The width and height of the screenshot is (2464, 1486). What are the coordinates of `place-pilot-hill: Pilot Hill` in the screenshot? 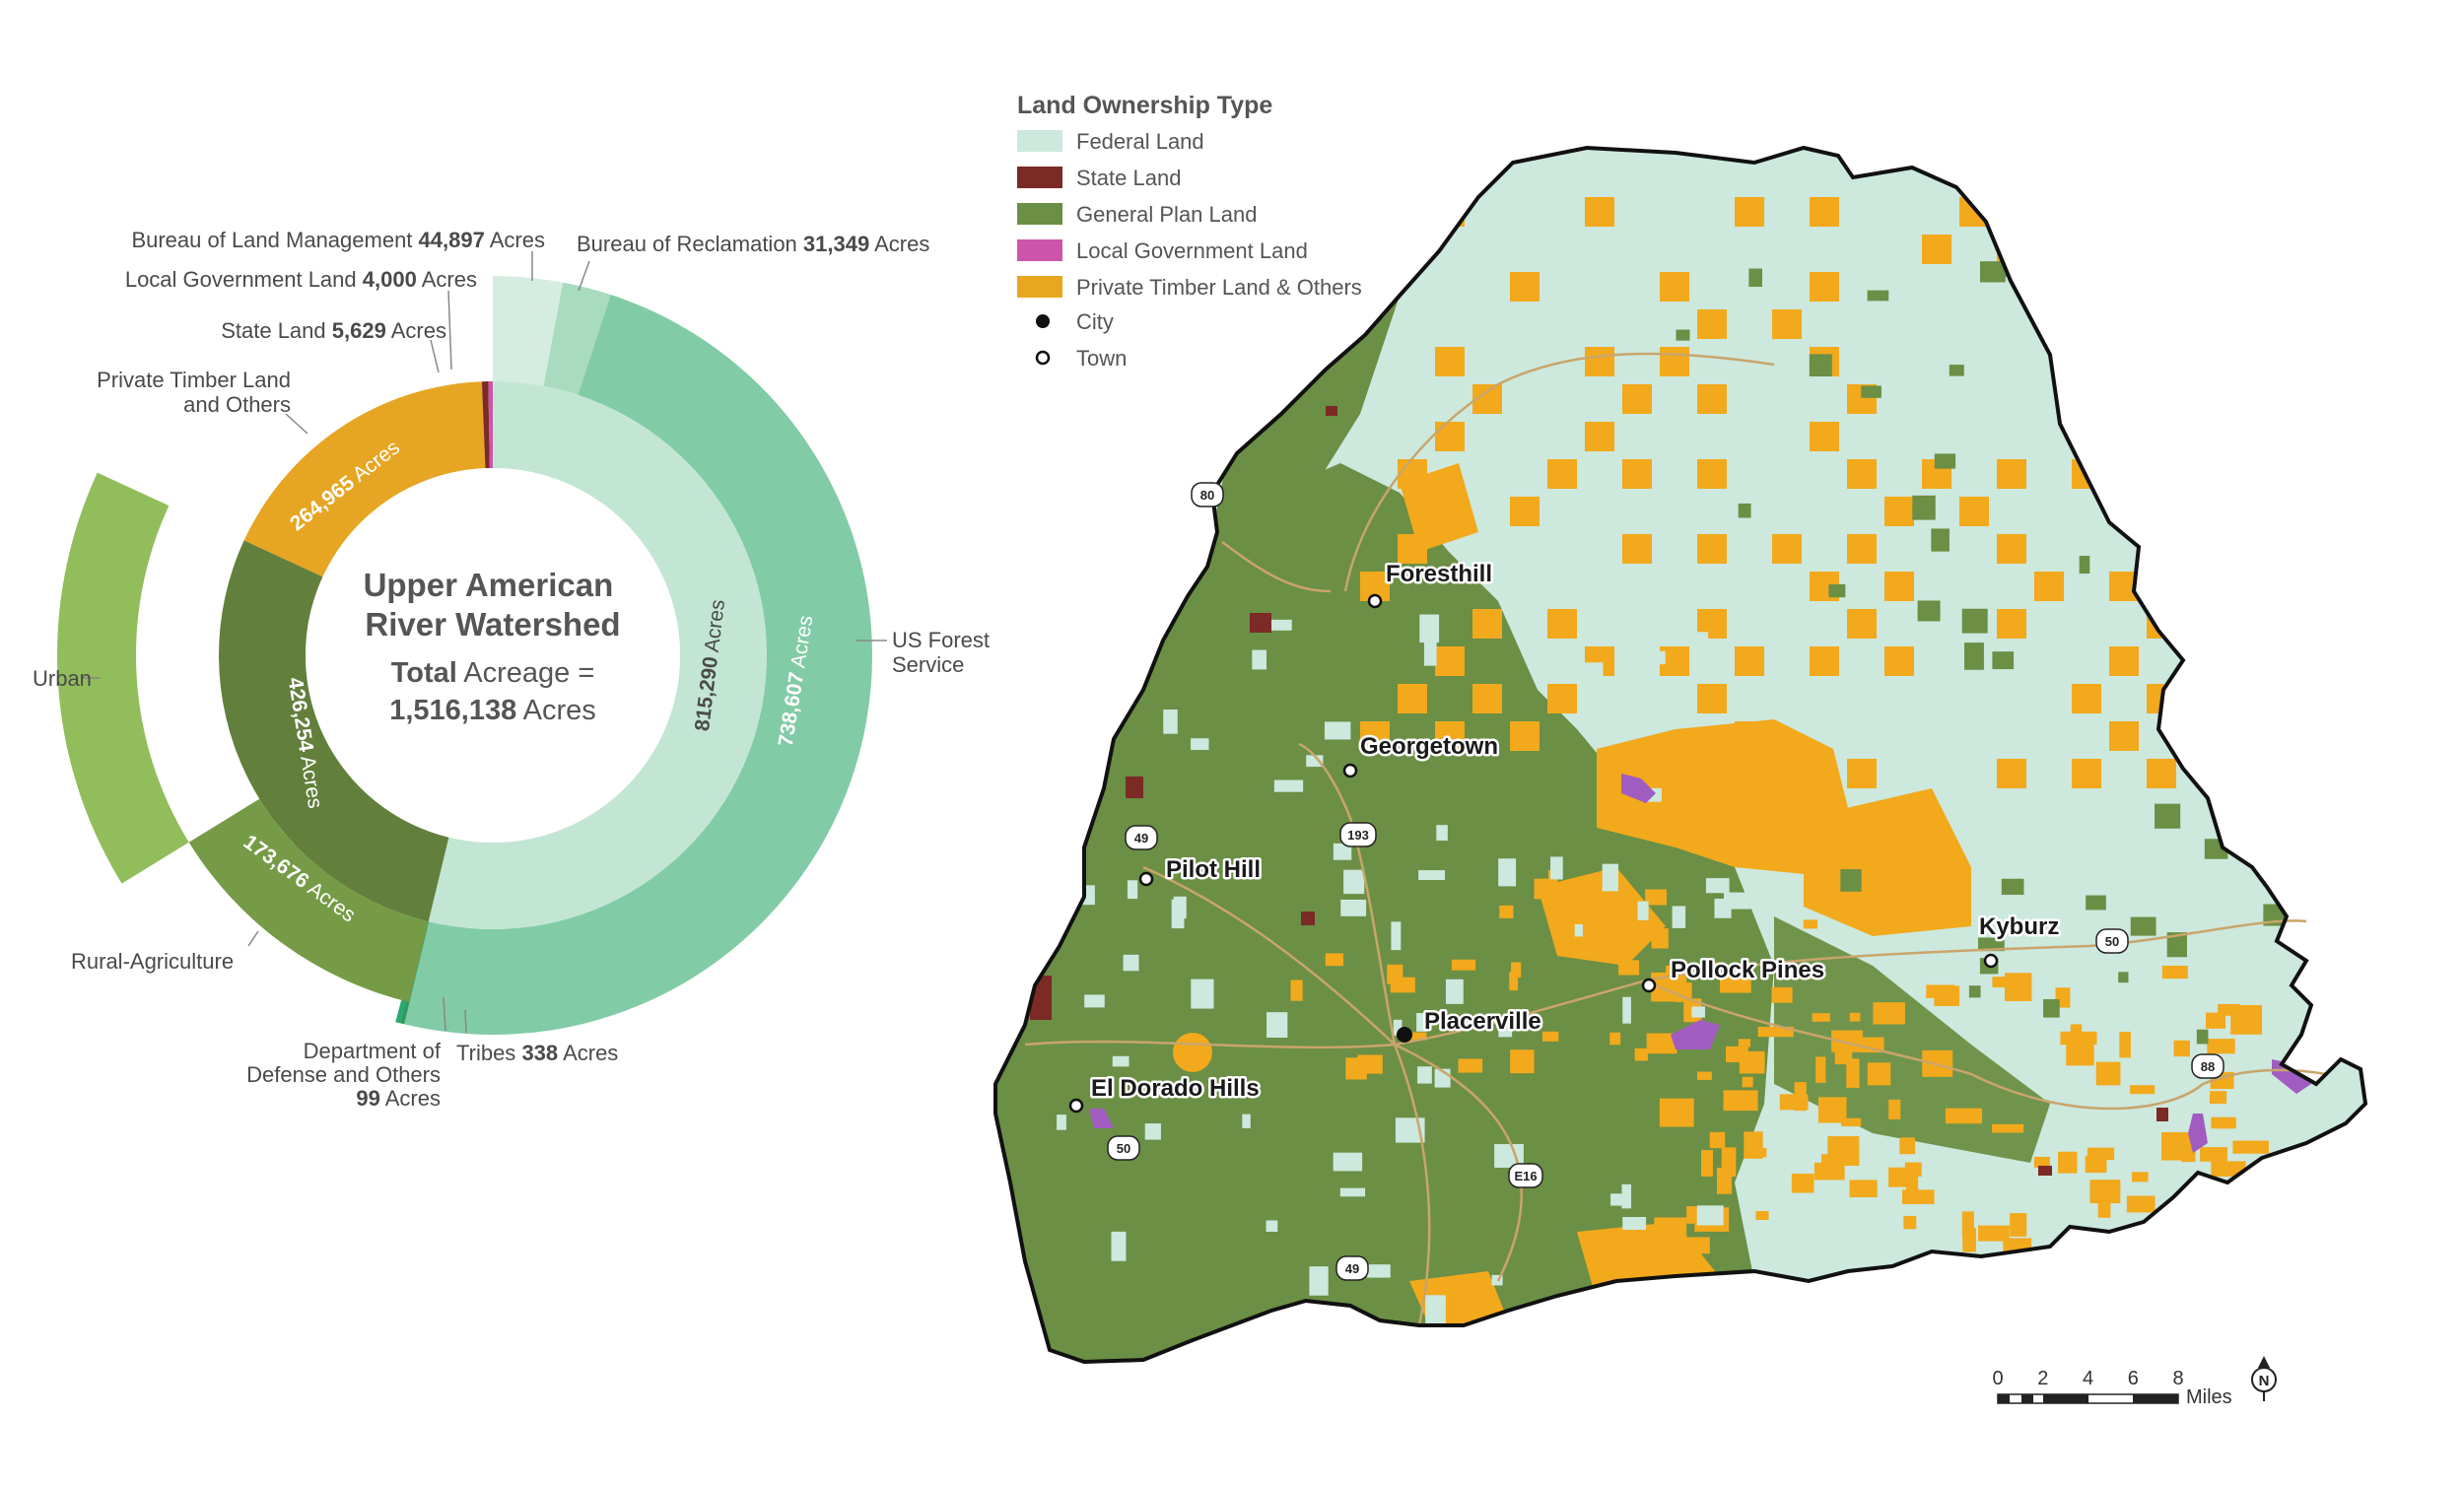 It's located at (1213, 869).